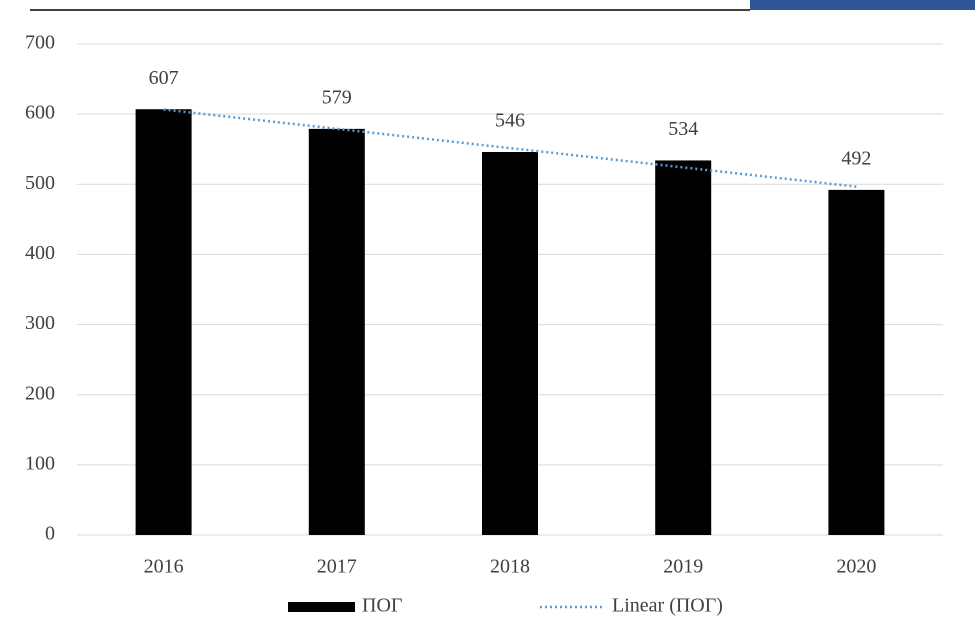 This screenshot has height=628, width=975. I want to click on y-tick-label: 300, so click(40, 323).